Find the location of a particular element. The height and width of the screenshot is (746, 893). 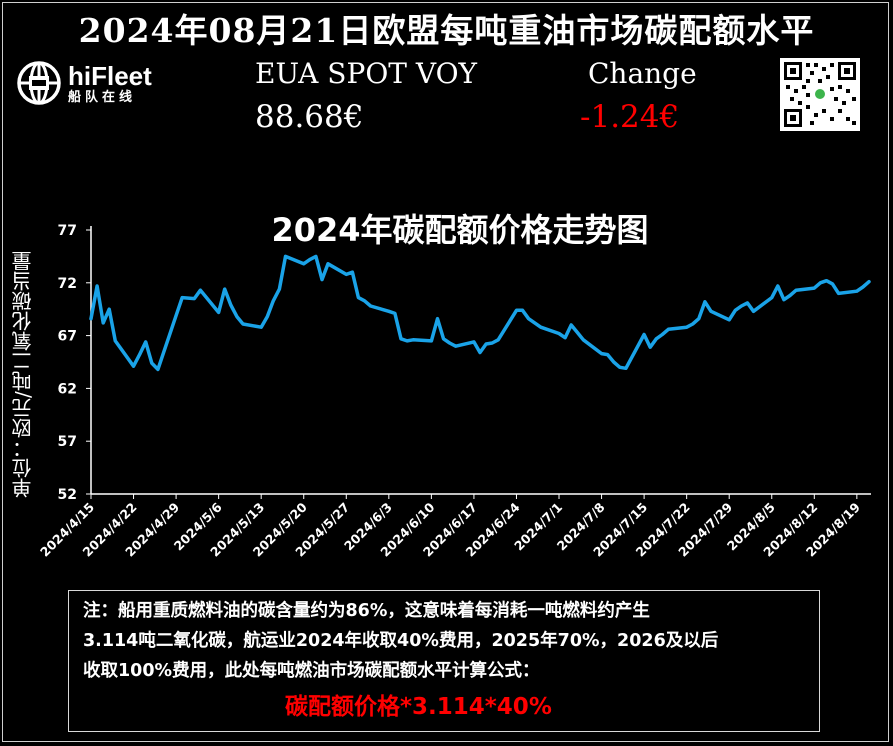

note-line-1: 注：船用重质燃料油的碳含量约为86%，这意味着每消耗一吨燃料约产生 is located at coordinates (366, 611).